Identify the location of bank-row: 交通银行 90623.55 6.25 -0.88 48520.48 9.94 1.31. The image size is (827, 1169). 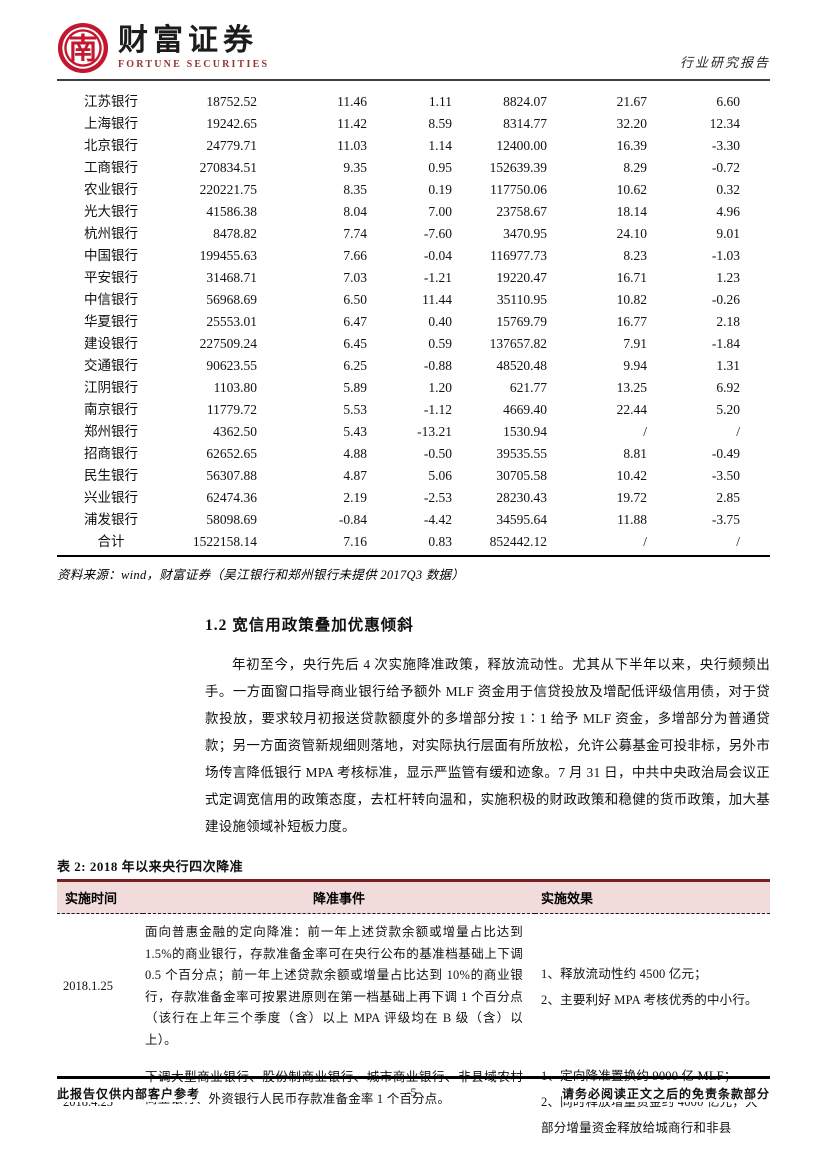
(413, 366).